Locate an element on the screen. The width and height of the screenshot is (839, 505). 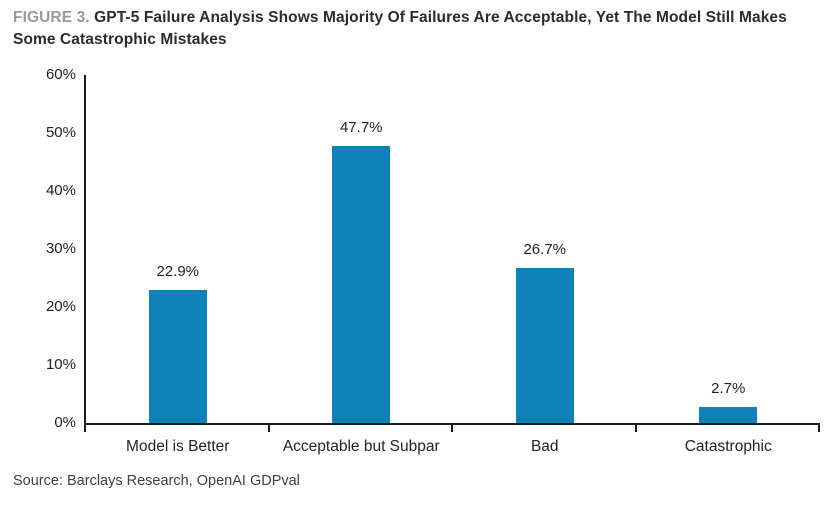
y-tick-label: 10% is located at coordinates (60, 364).